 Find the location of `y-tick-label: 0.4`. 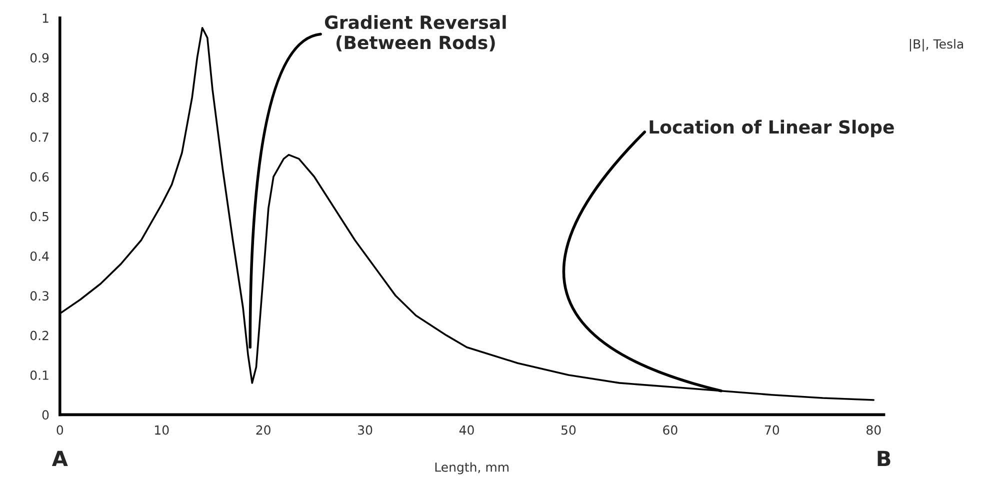

y-tick-label: 0.4 is located at coordinates (39, 256).